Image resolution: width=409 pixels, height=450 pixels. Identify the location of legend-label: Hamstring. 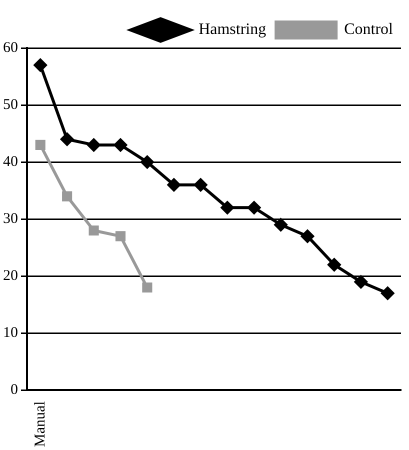
(232, 29).